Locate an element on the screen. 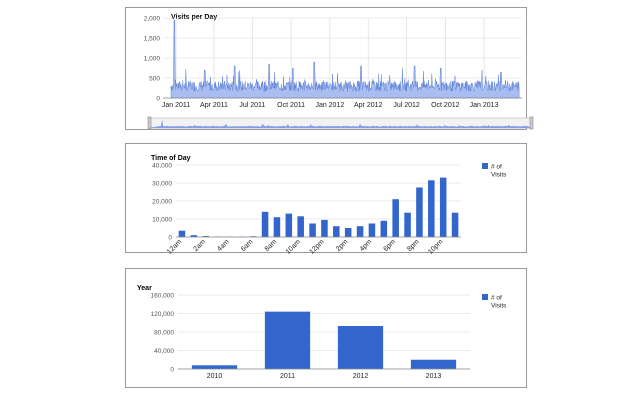 Image resolution: width=640 pixels, height=400 pixels. visits-area is located at coordinates (345, 59).